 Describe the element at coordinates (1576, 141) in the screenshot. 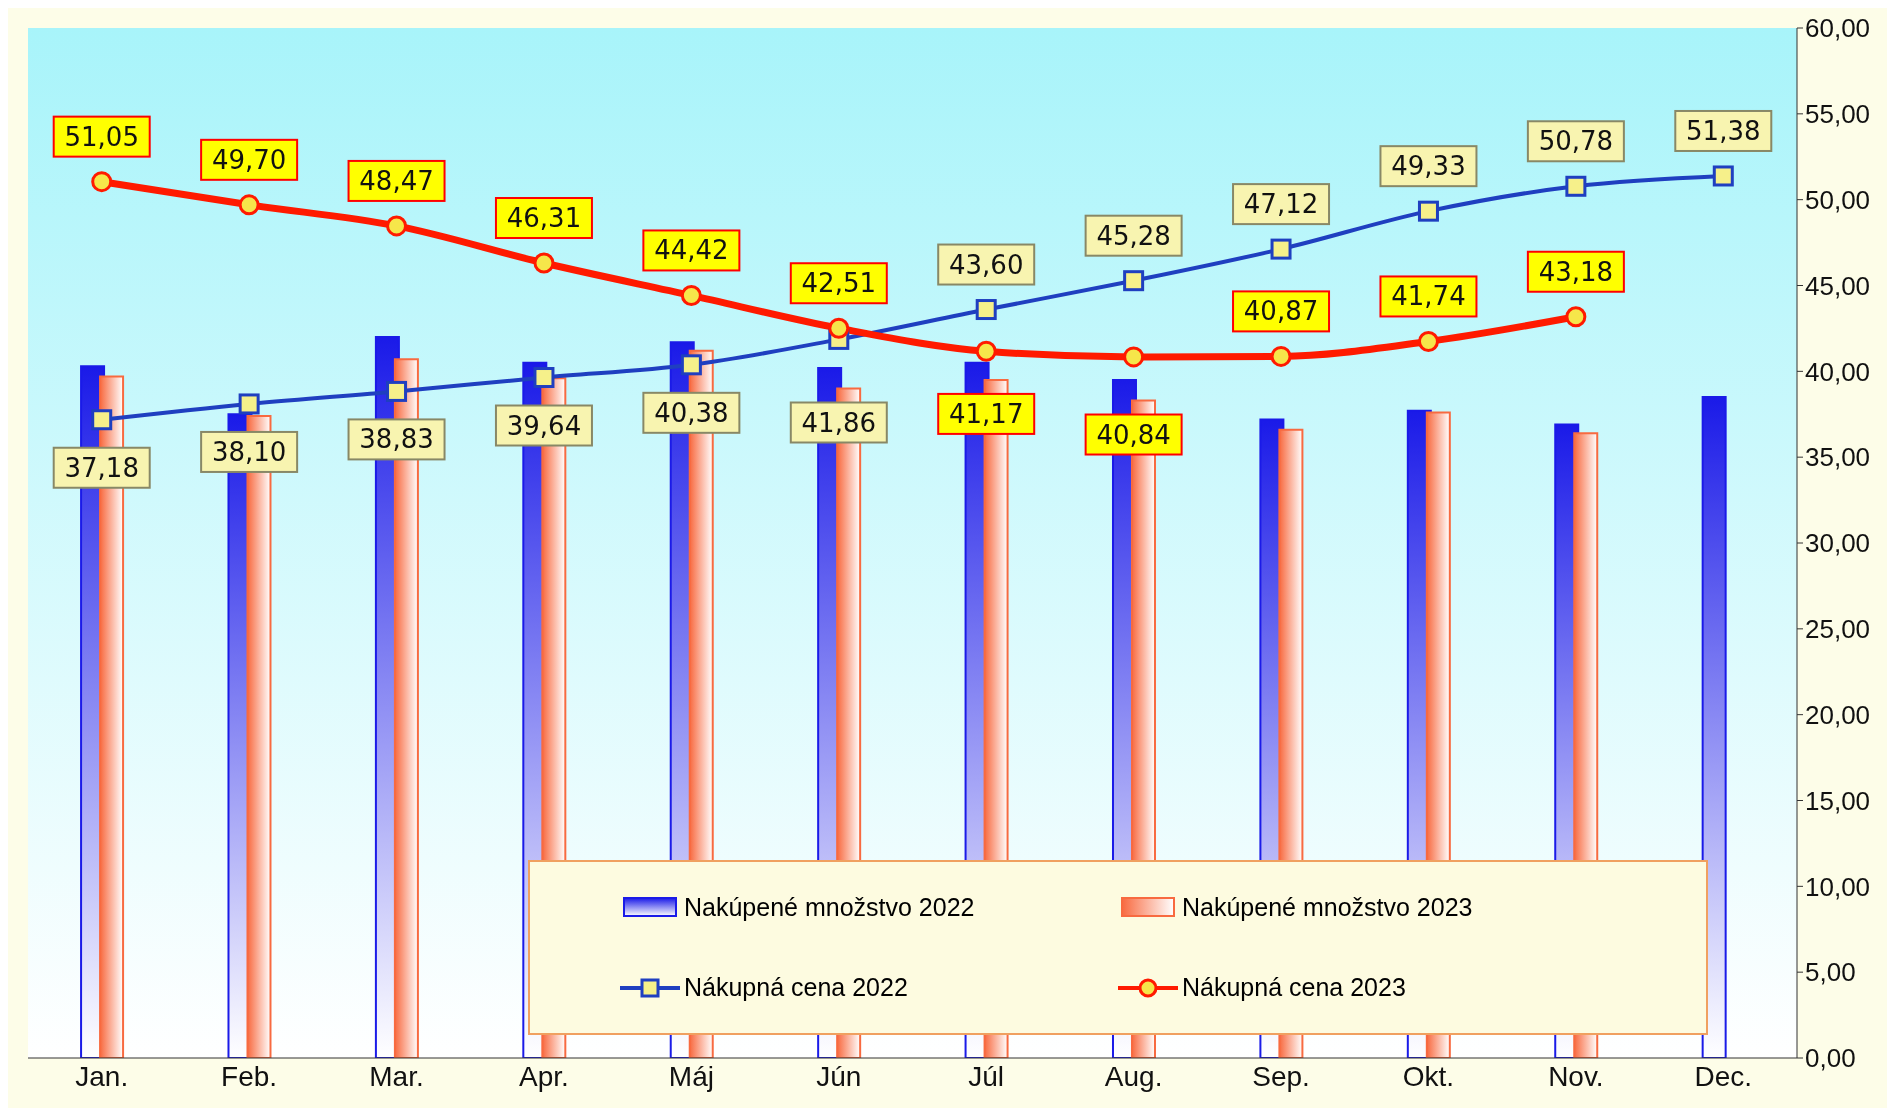

I see `data-label: 50,78` at that location.